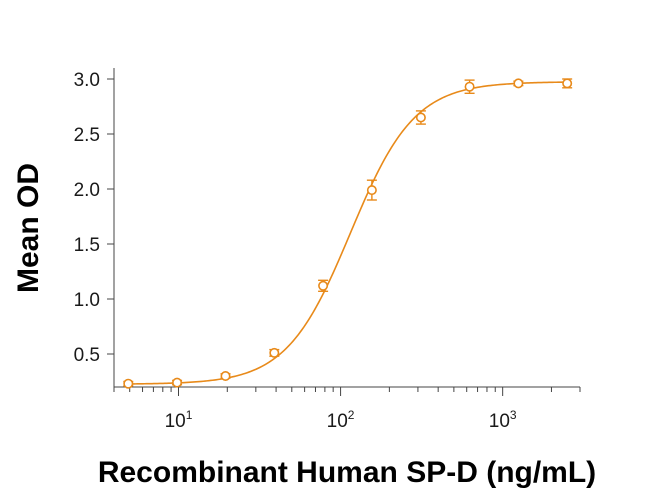 The height and width of the screenshot is (497, 650). I want to click on y-tick-label: 3.0, so click(87, 80).